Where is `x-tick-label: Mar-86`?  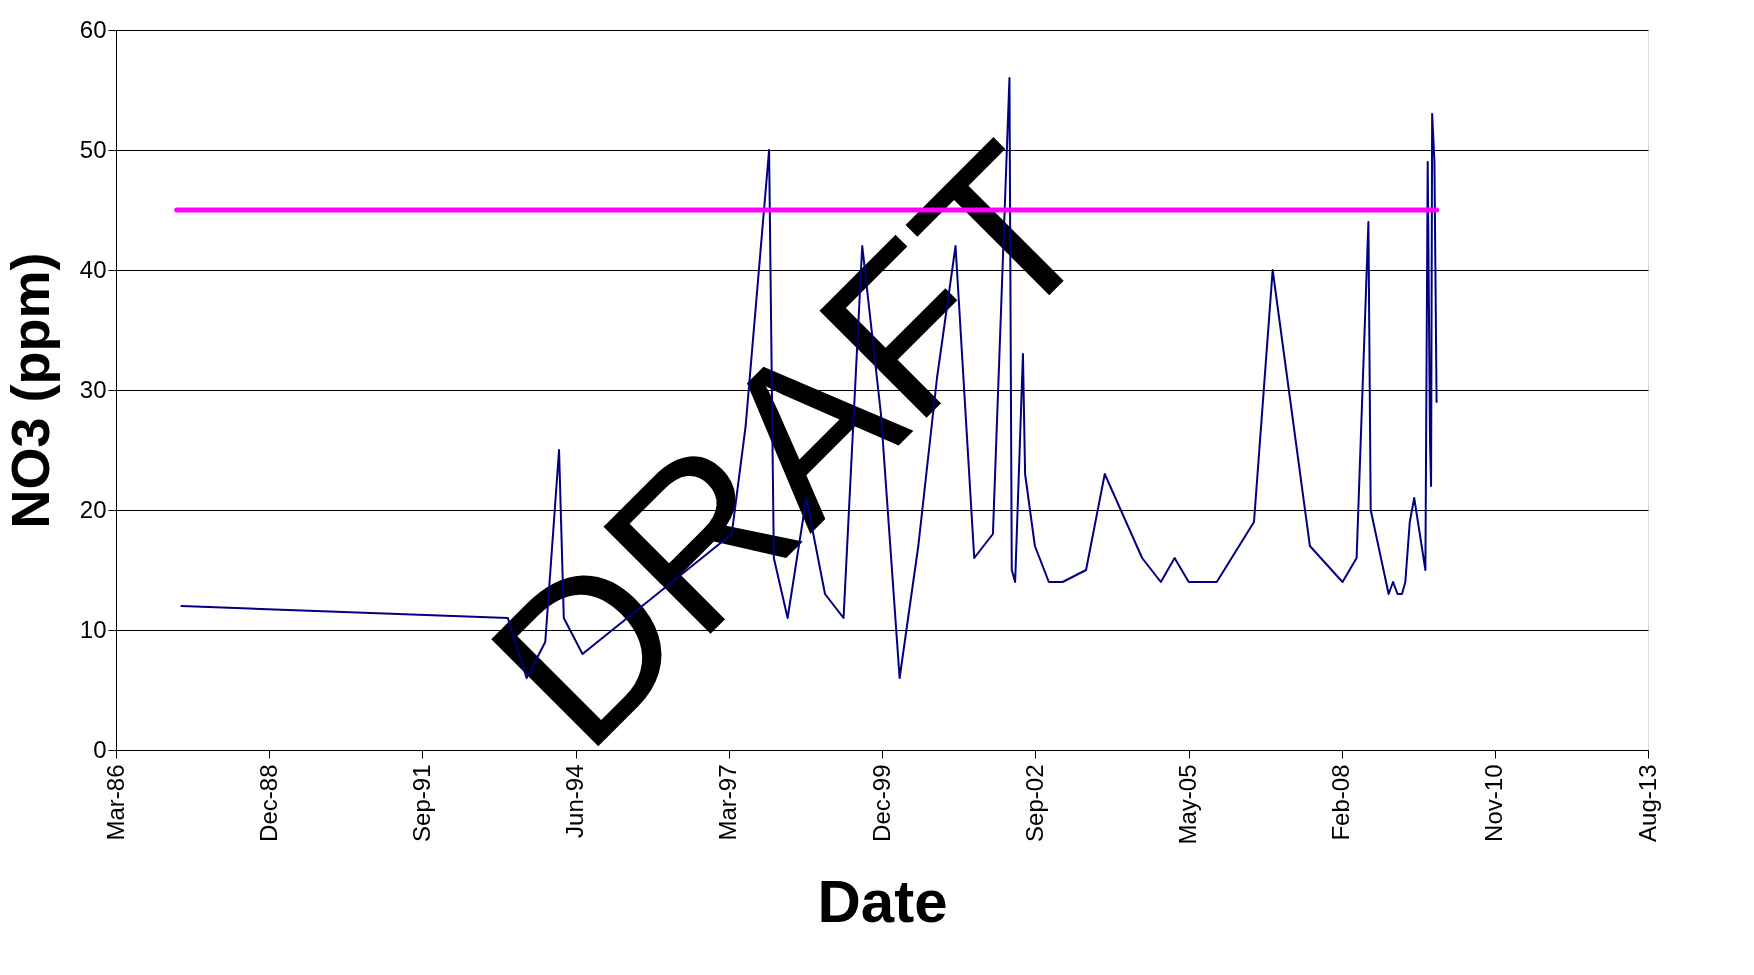 x-tick-label: Mar-86 is located at coordinates (115, 802).